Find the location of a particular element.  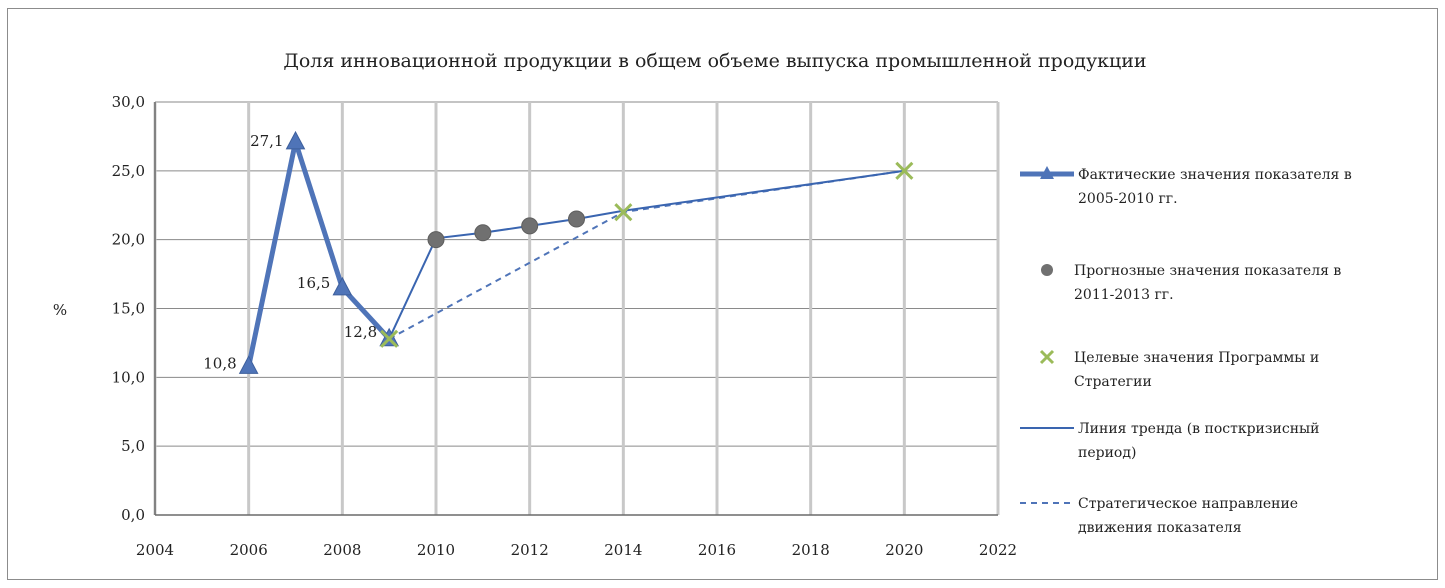

x-tick-label: 2022 is located at coordinates (998, 550).